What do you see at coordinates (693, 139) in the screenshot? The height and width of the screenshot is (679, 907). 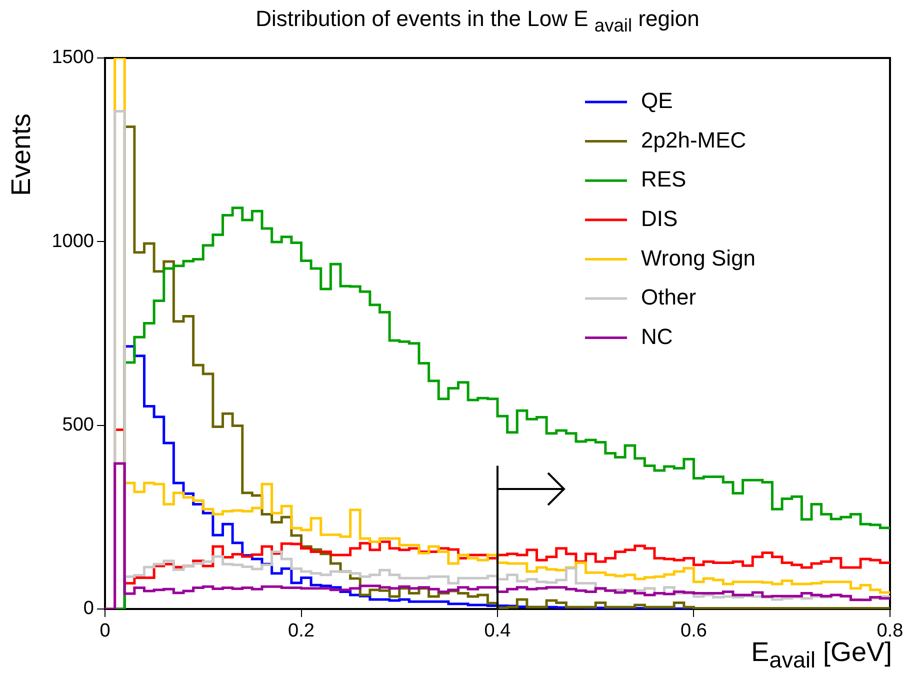 I see `legend-label: 2p2h-MEC` at bounding box center [693, 139].